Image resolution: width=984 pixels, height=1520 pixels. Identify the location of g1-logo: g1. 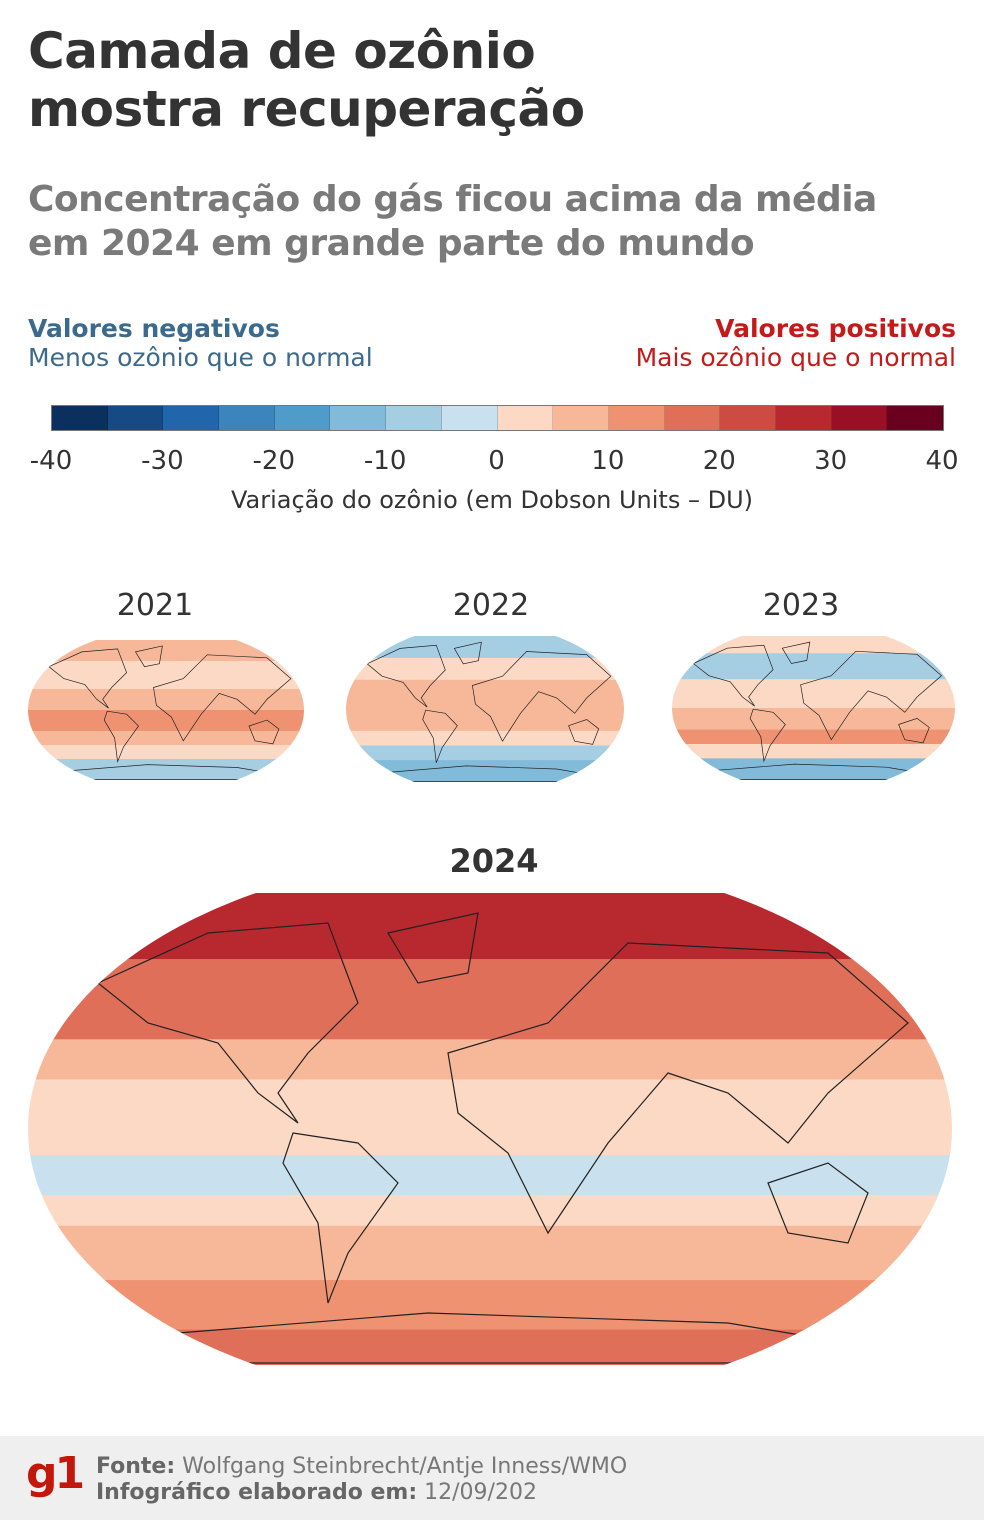
(55, 1473).